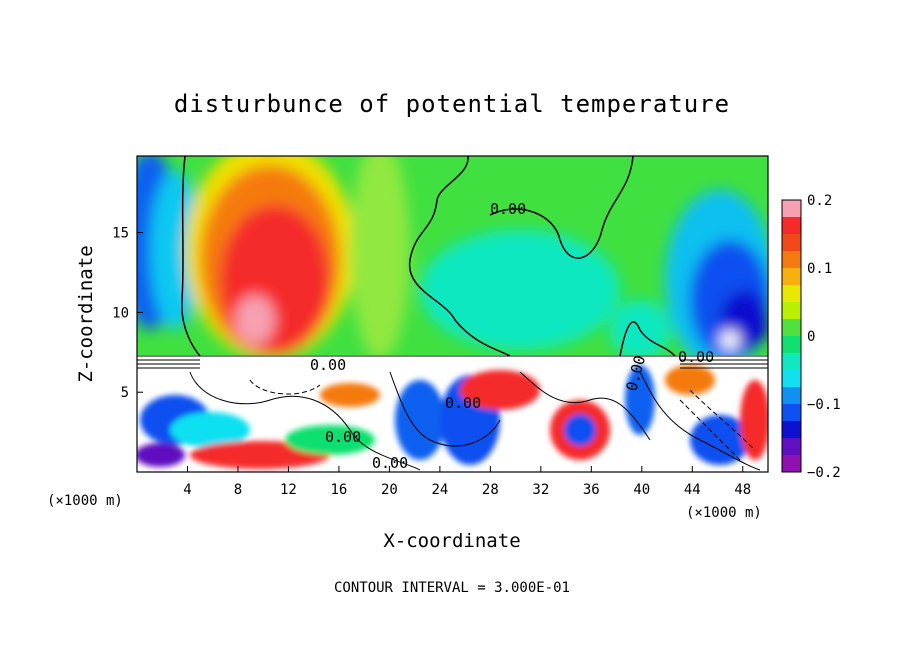 The width and height of the screenshot is (904, 654). What do you see at coordinates (288, 490) in the screenshot?
I see `x-tick-label: 12` at bounding box center [288, 490].